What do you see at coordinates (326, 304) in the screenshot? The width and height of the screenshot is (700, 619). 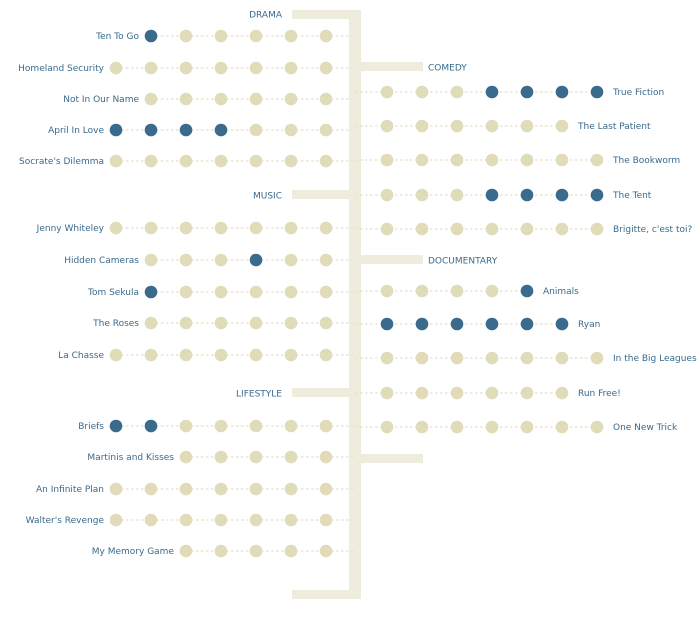 I see `spine` at bounding box center [326, 304].